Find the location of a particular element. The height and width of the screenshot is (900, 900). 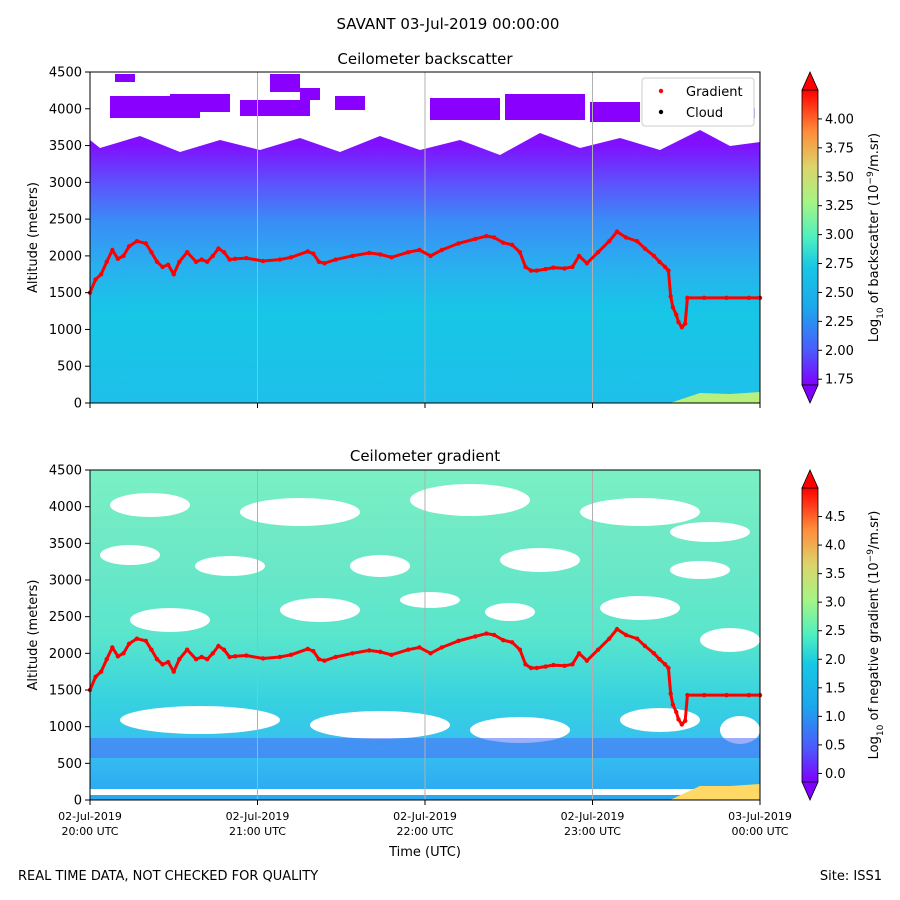

legend-label: Cloud is located at coordinates (704, 113).